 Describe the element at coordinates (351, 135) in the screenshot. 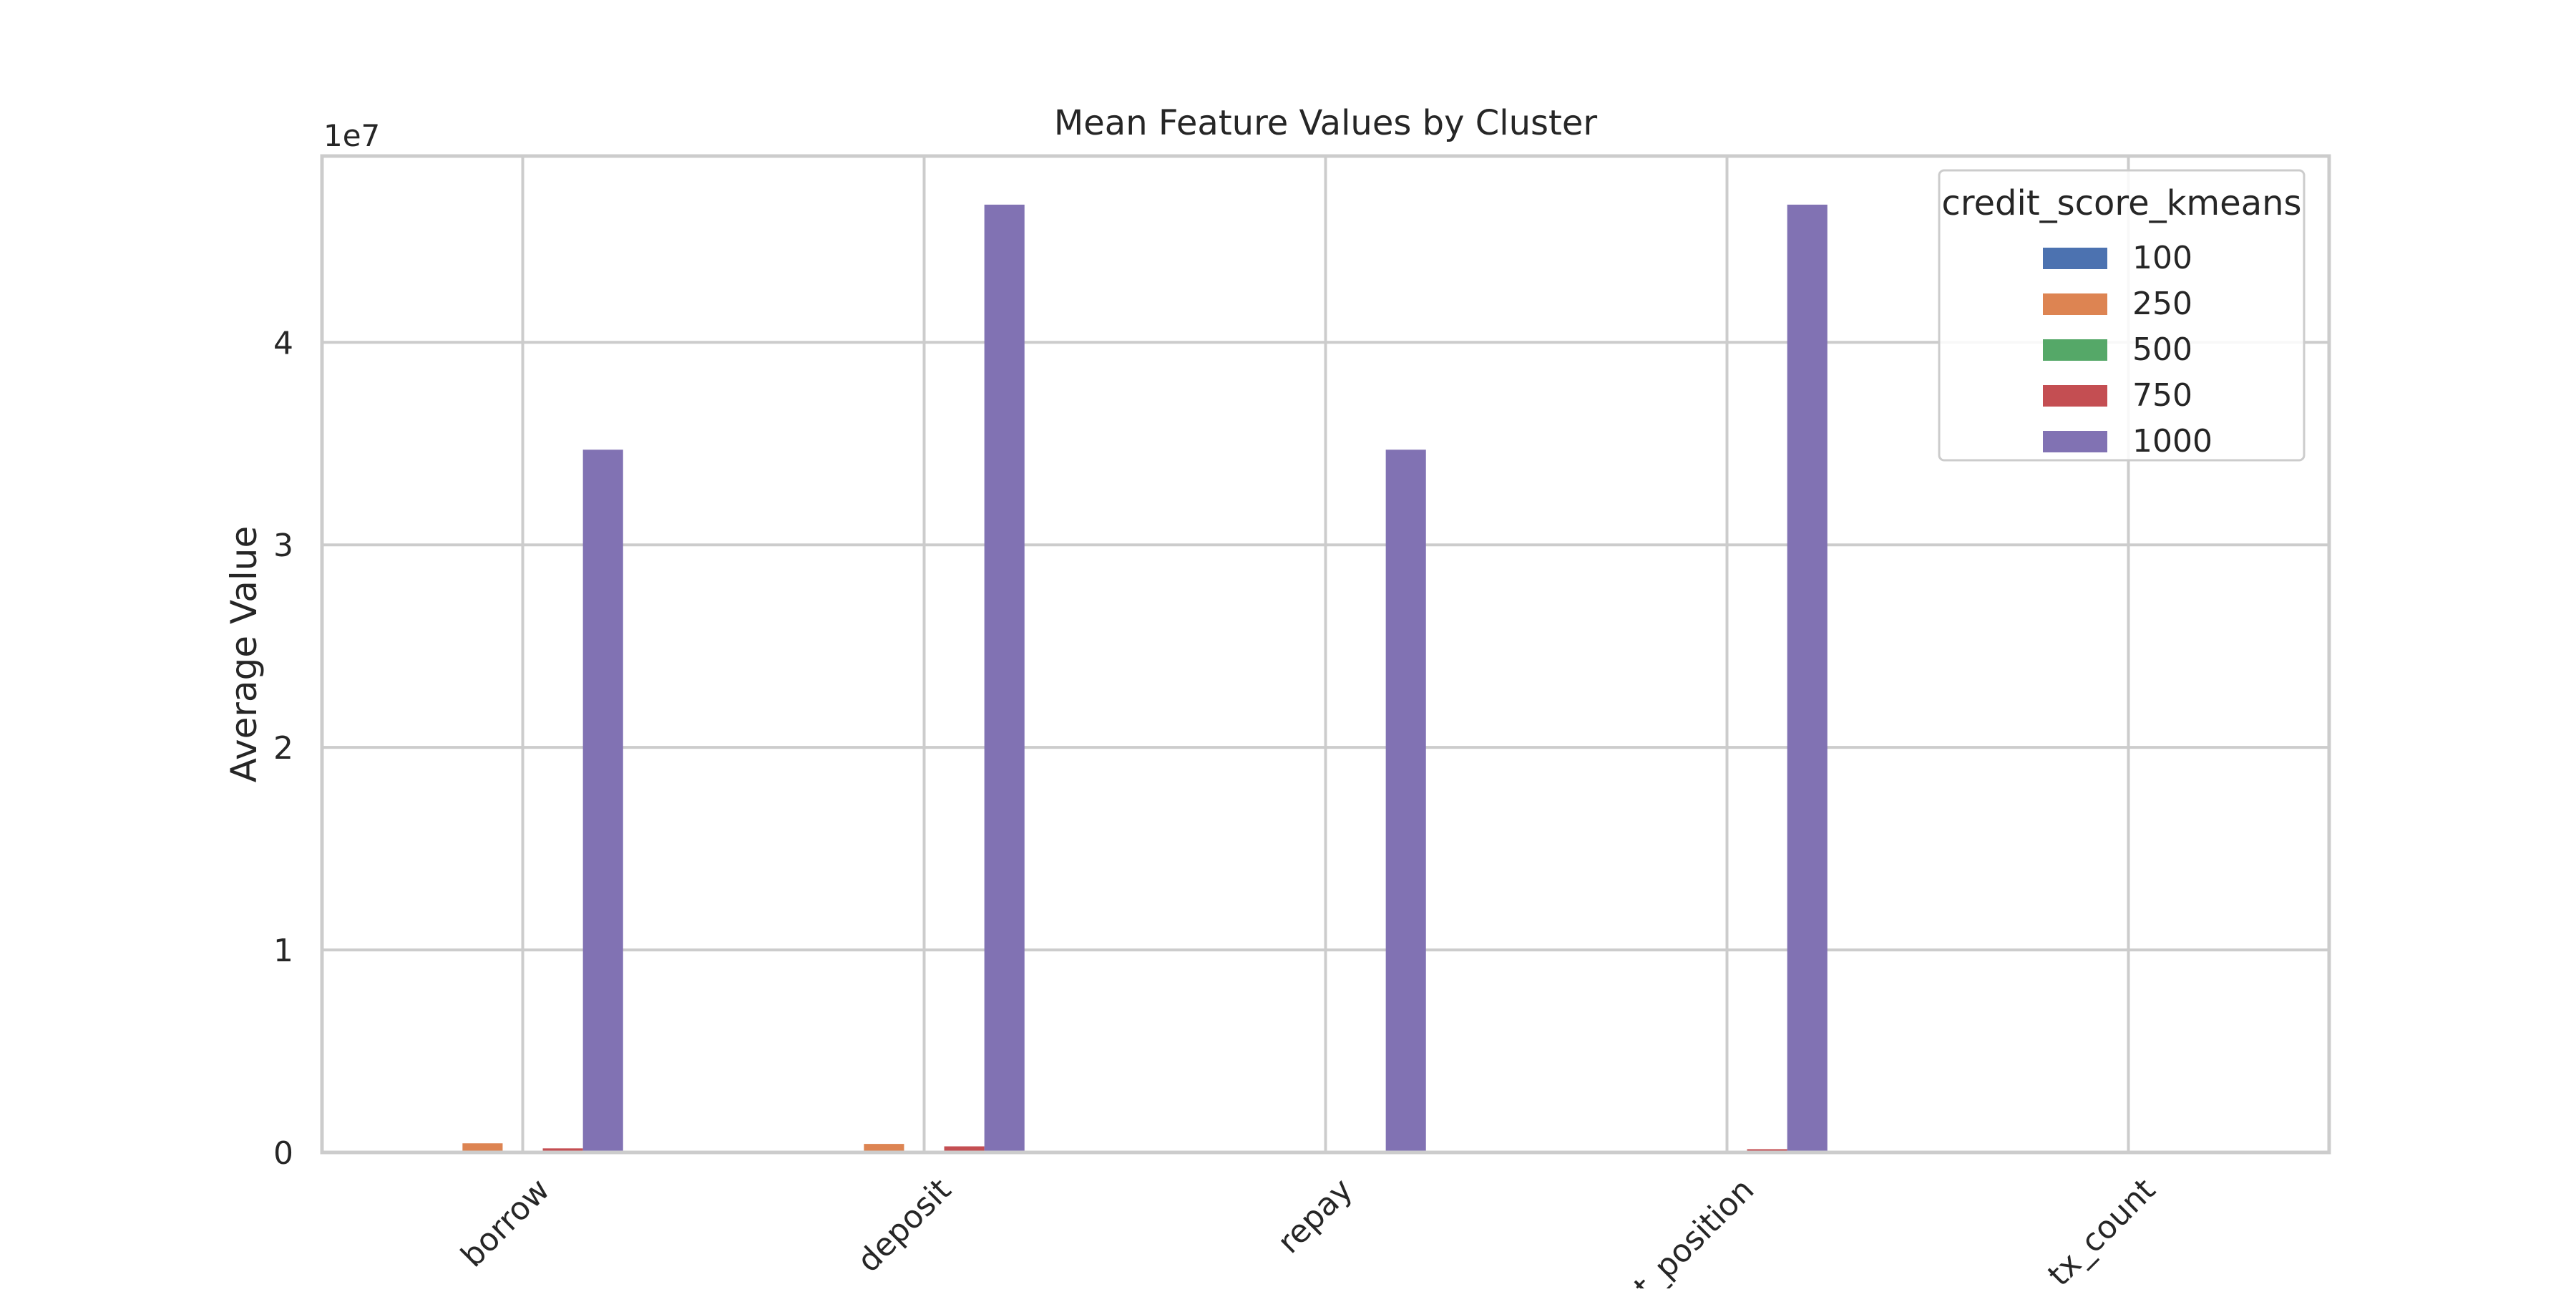

I see `y-axis-scale-label: 1e7` at that location.